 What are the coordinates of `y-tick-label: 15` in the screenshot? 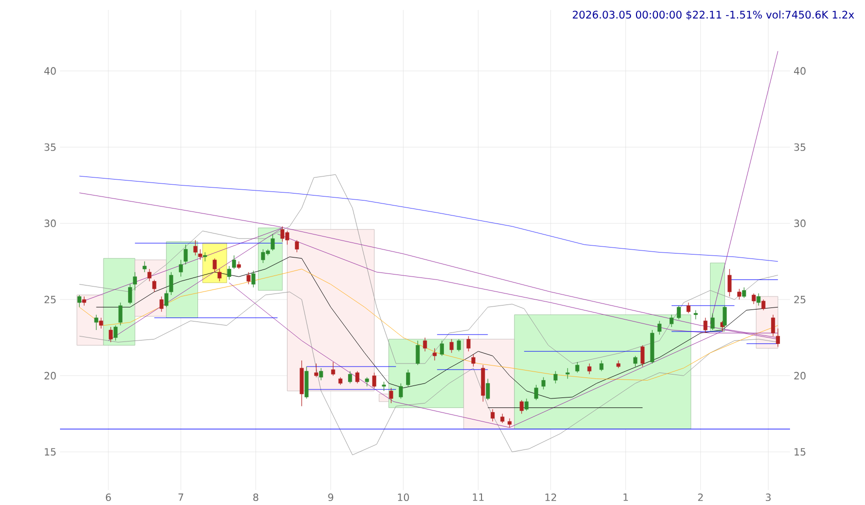 It's located at (50, 452).